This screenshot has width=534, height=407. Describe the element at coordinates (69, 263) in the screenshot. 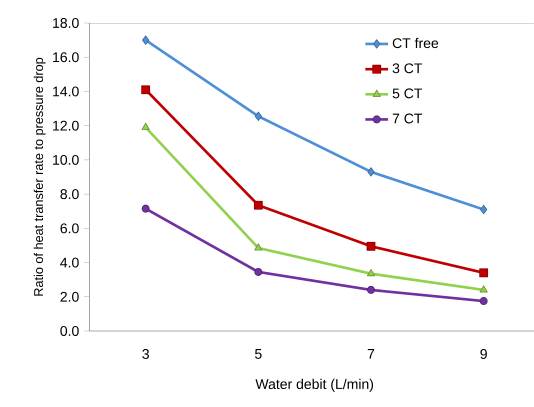

I see `y-tick-label: 4.0` at that location.